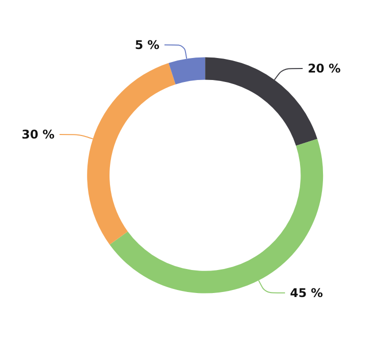  What do you see at coordinates (147, 45) in the screenshot?
I see `data-label: 5 %` at bounding box center [147, 45].